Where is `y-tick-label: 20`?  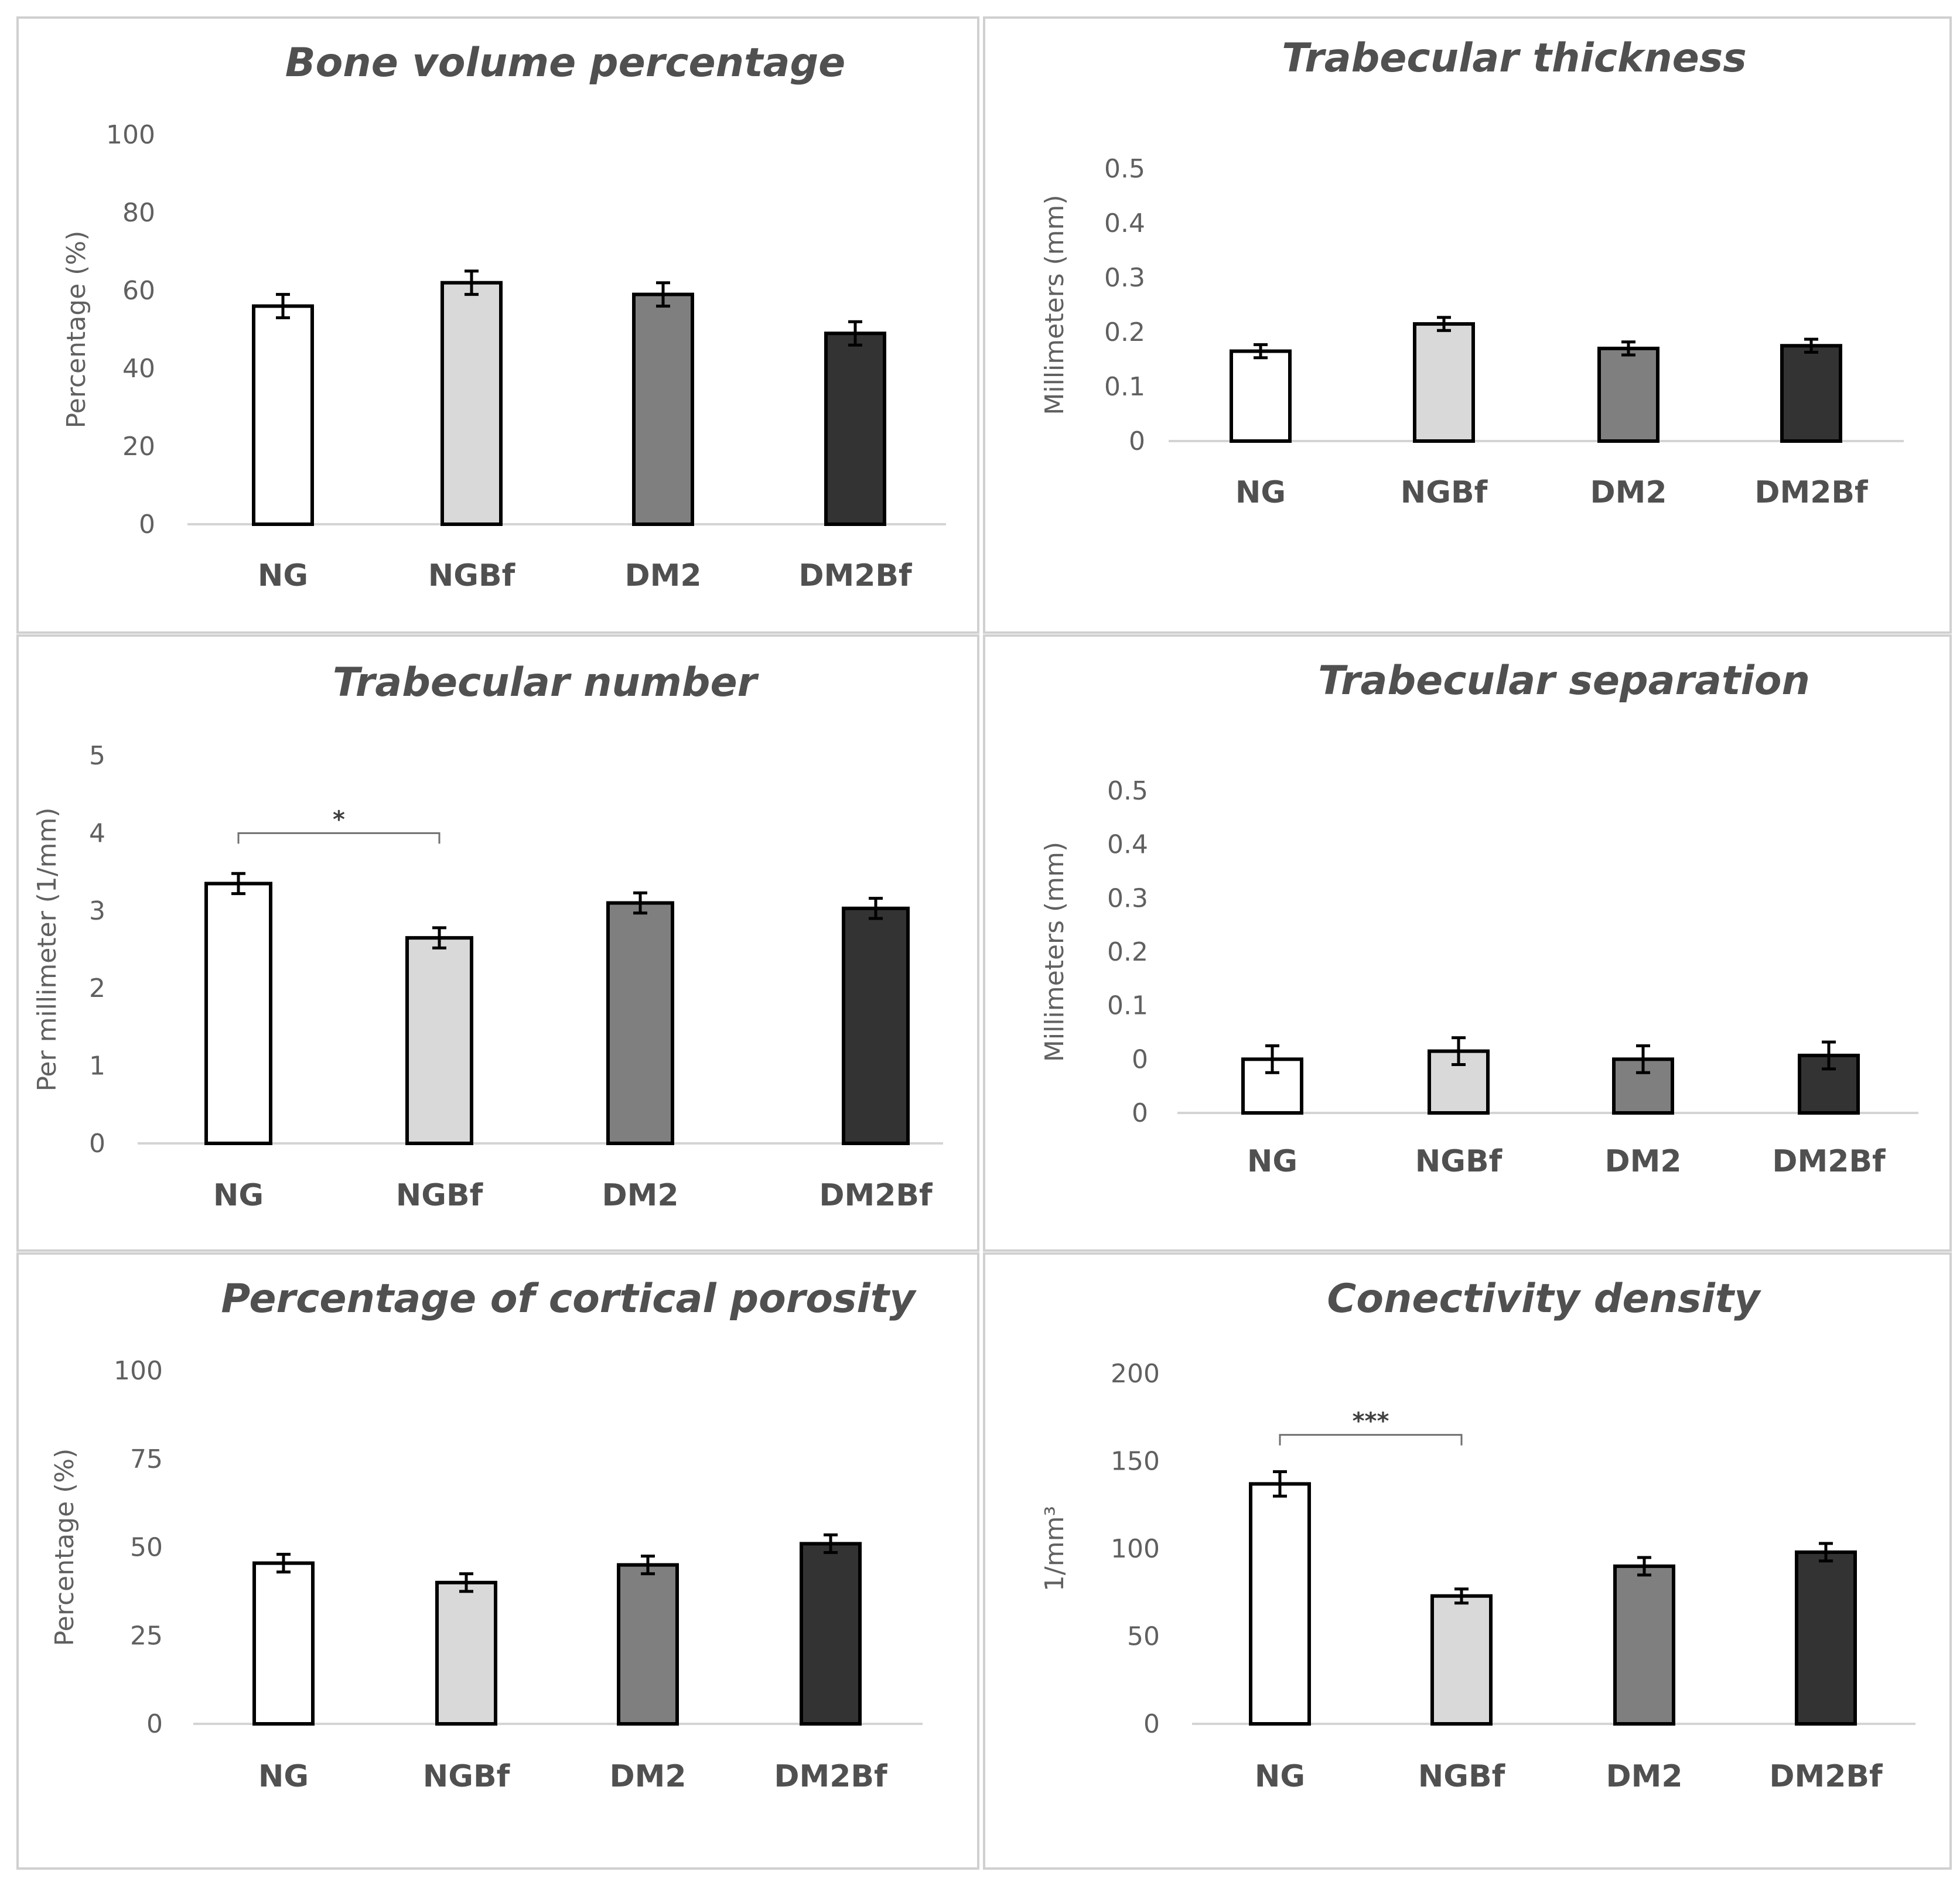 y-tick-label: 20 is located at coordinates (138, 447).